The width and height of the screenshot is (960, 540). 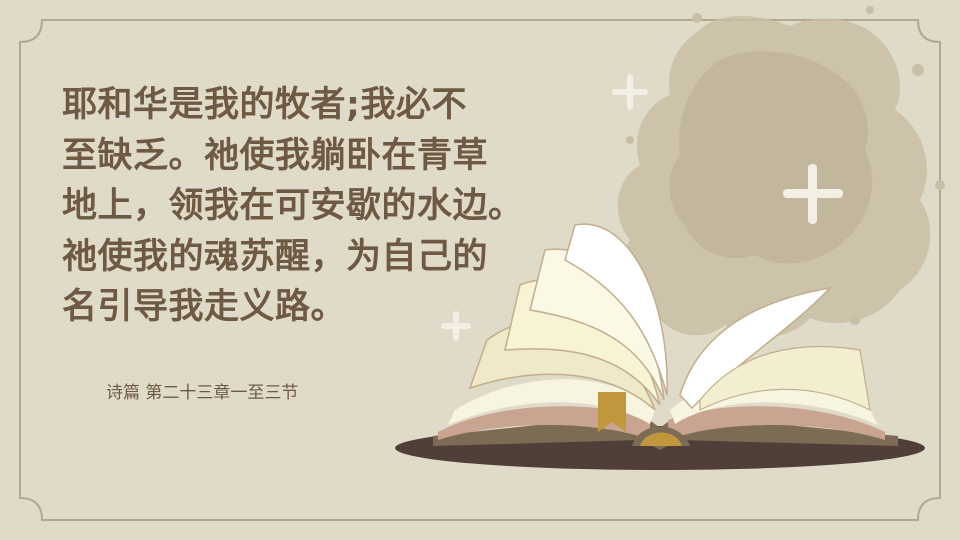 What do you see at coordinates (264, 105) in the screenshot?
I see `verse-line: 耶和华是我的牧者;我必不` at bounding box center [264, 105].